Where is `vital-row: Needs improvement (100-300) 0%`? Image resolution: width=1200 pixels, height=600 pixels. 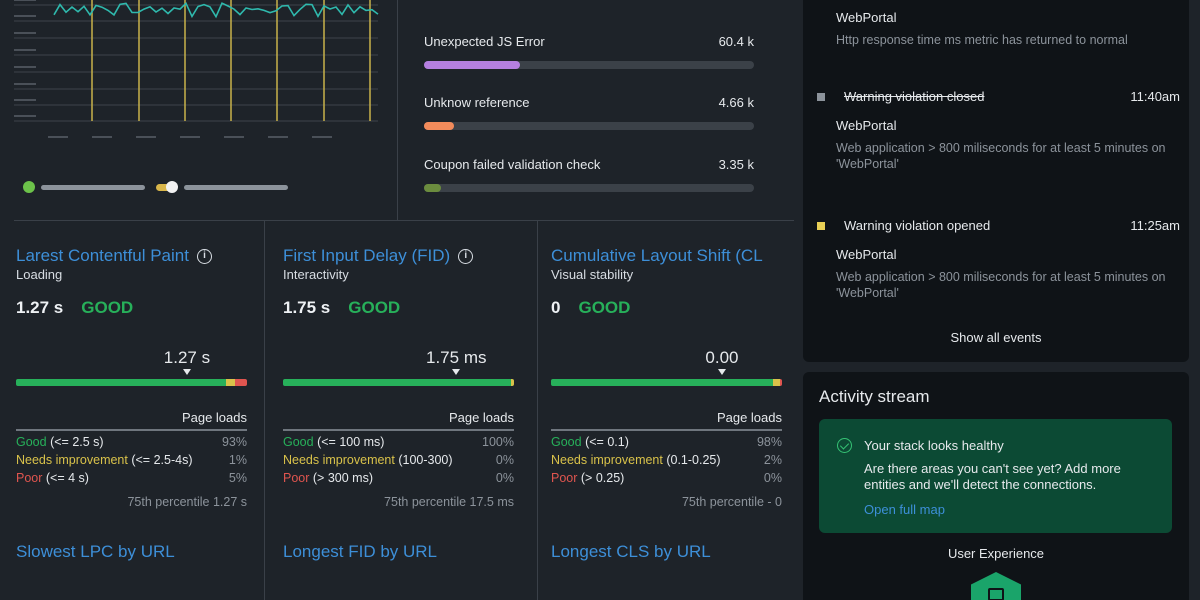 vital-row: Needs improvement (100-300) 0% is located at coordinates (398, 460).